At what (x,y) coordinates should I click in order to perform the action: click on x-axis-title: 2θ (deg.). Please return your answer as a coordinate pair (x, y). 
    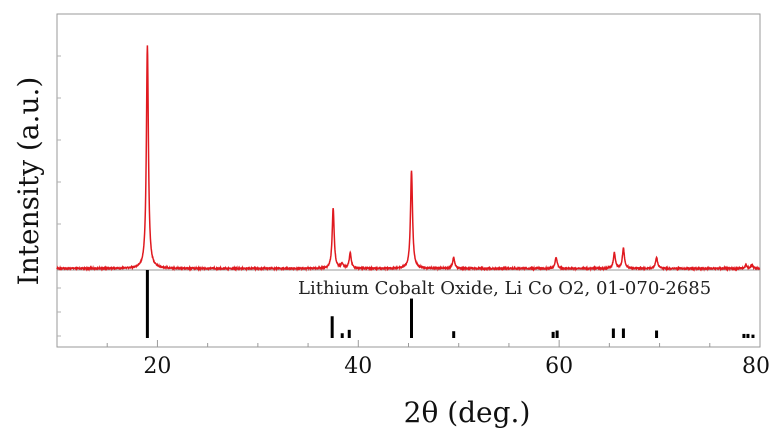
    Looking at the image, I should click on (467, 412).